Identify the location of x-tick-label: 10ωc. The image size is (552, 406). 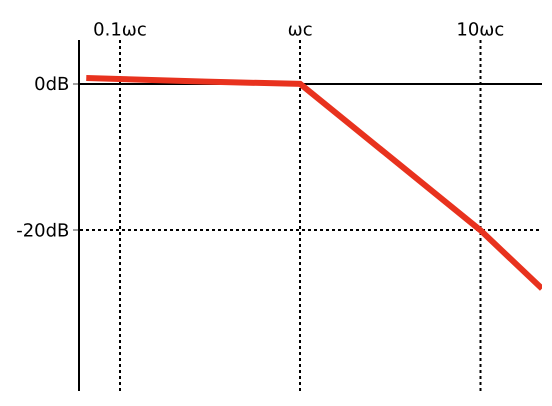
(480, 29).